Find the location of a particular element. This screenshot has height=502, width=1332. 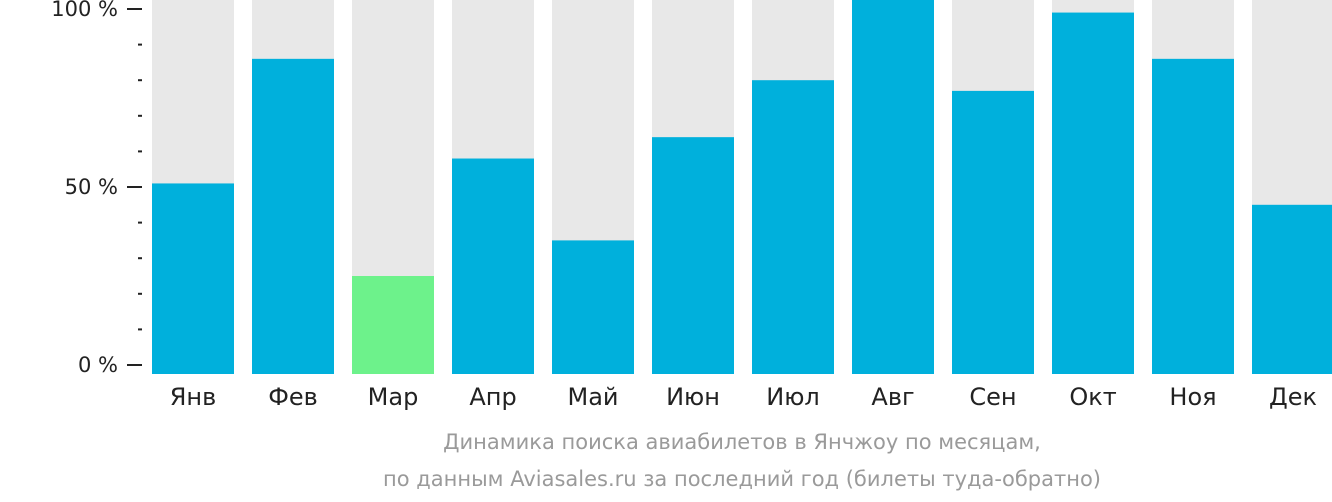

x-tick-label: Май is located at coordinates (592, 397).